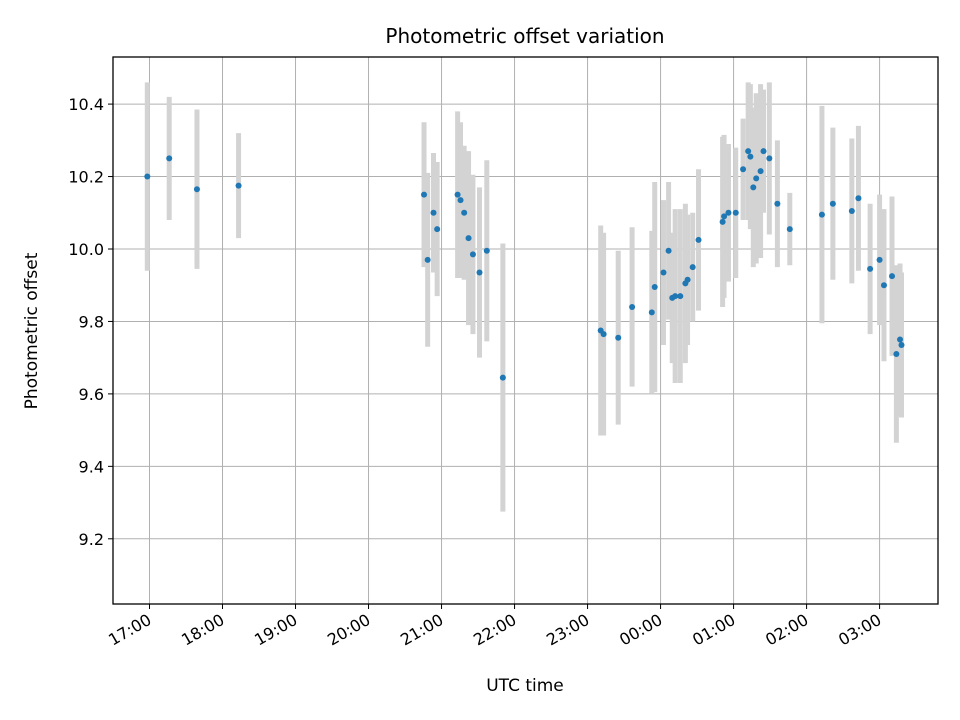 Image resolution: width=960 pixels, height=720 pixels. What do you see at coordinates (91, 466) in the screenshot?
I see `y-tick-label: 9.4` at bounding box center [91, 466].